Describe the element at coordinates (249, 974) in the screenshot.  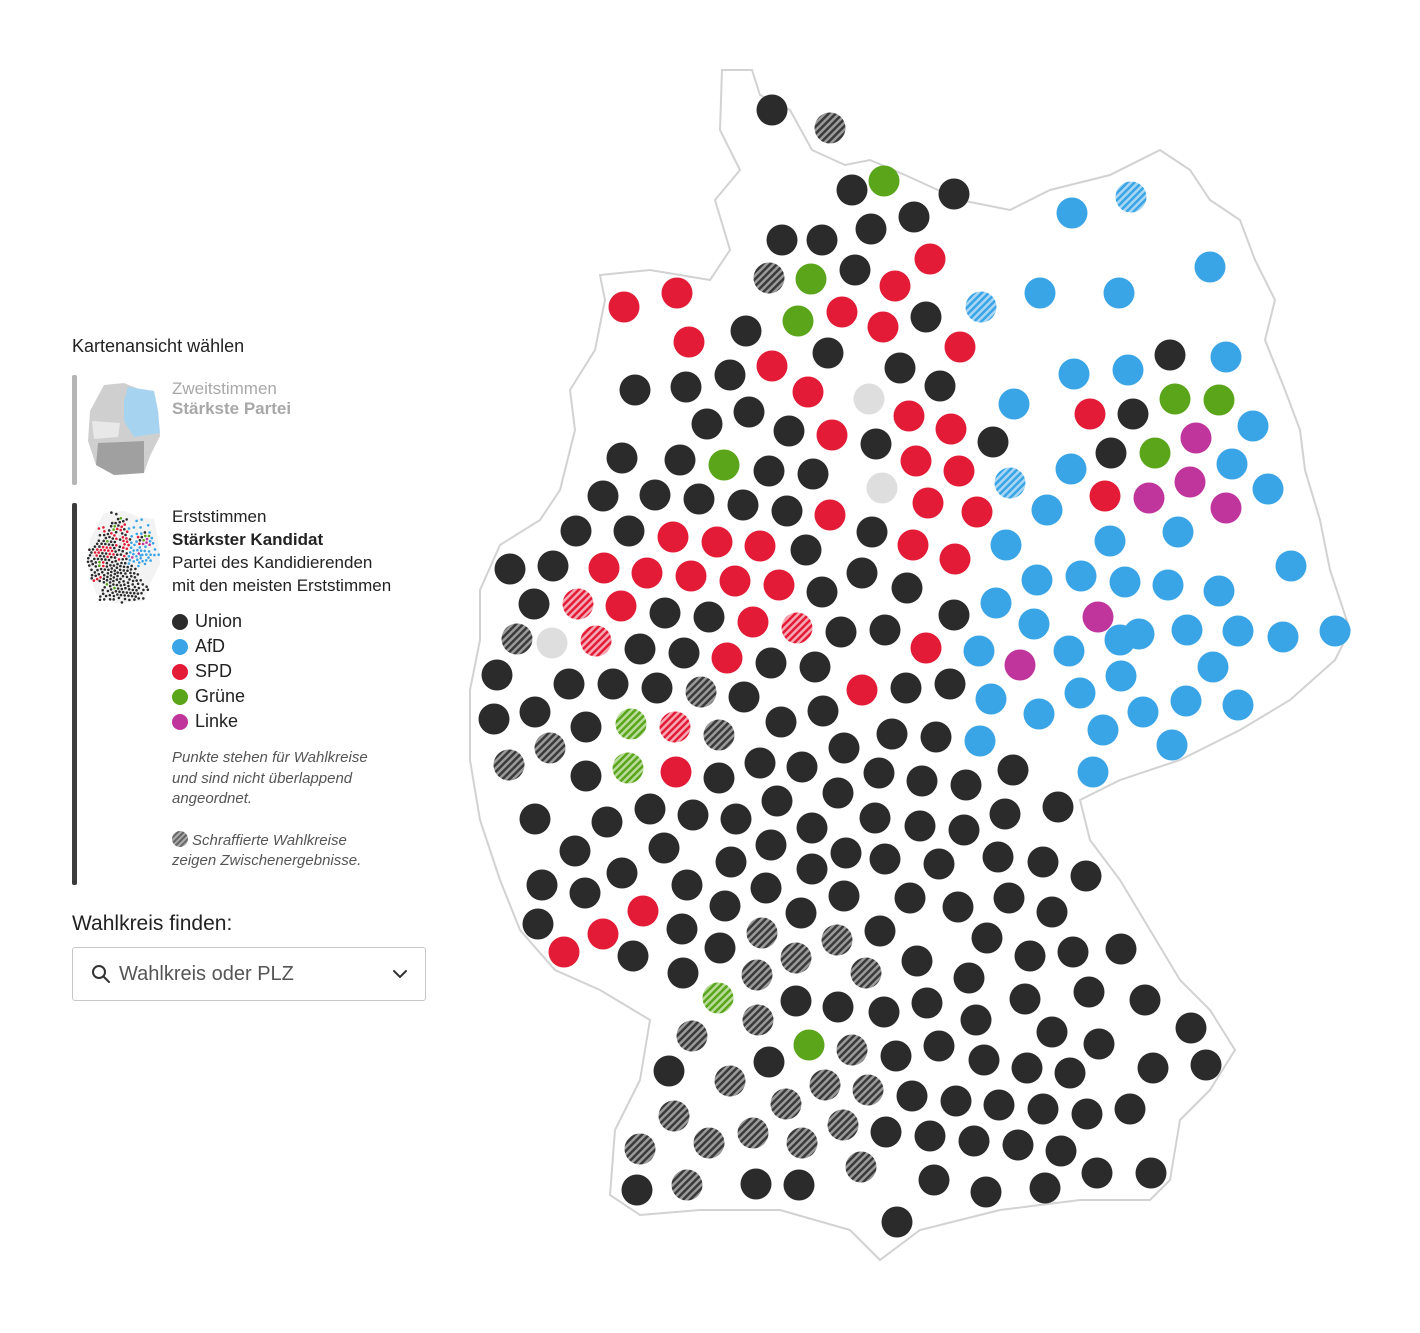
I see `district-search-select: Wahlkreis oder PLZ` at that location.